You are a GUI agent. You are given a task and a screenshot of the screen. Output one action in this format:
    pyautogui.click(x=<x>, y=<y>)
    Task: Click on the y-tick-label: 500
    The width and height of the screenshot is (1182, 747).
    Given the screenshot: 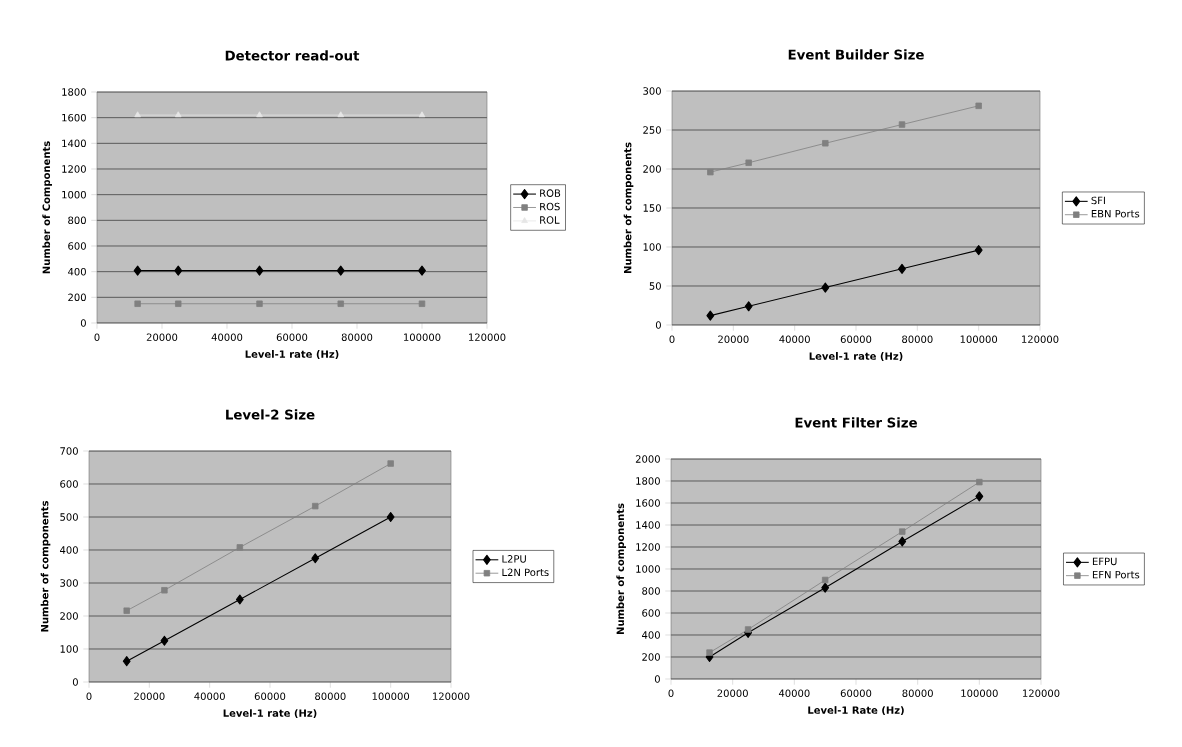 What is the action you would take?
    pyautogui.click(x=69, y=517)
    